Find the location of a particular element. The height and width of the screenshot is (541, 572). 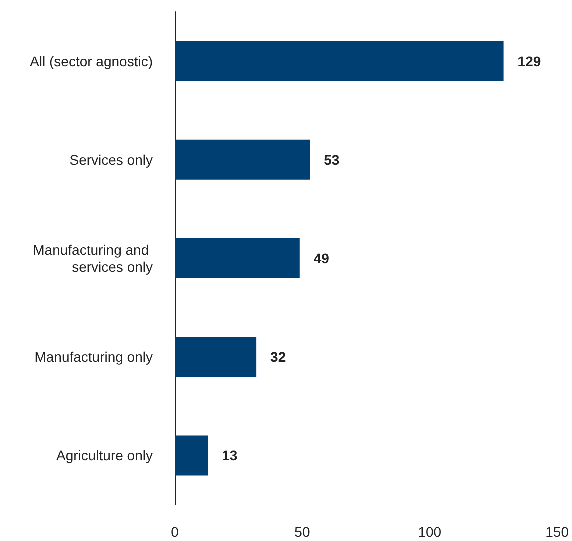

x-tick-label: 100 is located at coordinates (430, 532).